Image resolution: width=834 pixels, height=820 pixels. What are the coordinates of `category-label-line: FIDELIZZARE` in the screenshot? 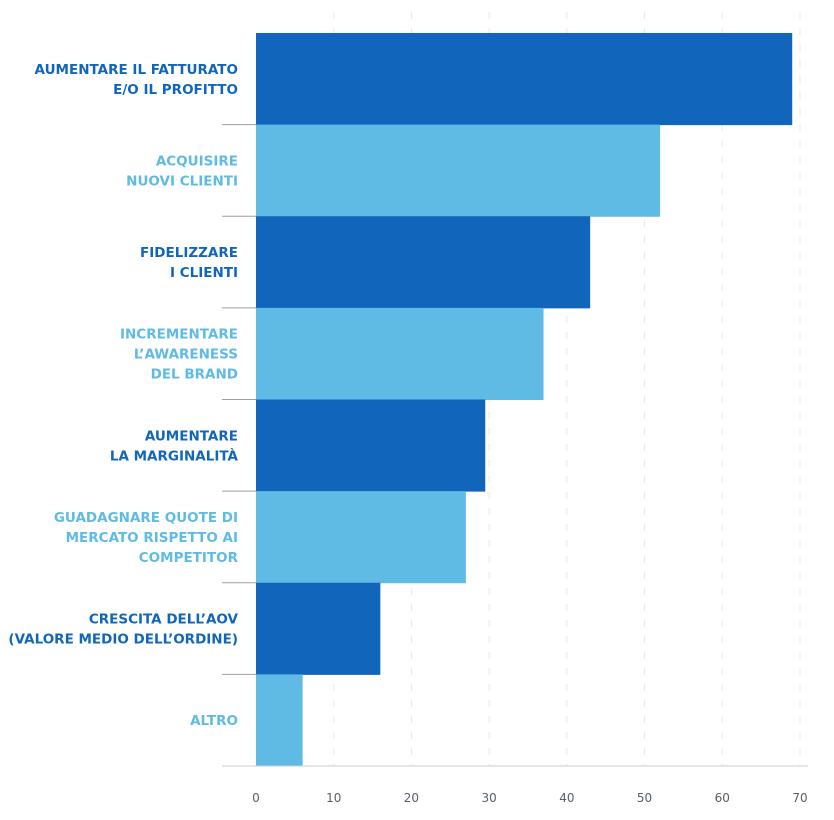 It's located at (189, 253).